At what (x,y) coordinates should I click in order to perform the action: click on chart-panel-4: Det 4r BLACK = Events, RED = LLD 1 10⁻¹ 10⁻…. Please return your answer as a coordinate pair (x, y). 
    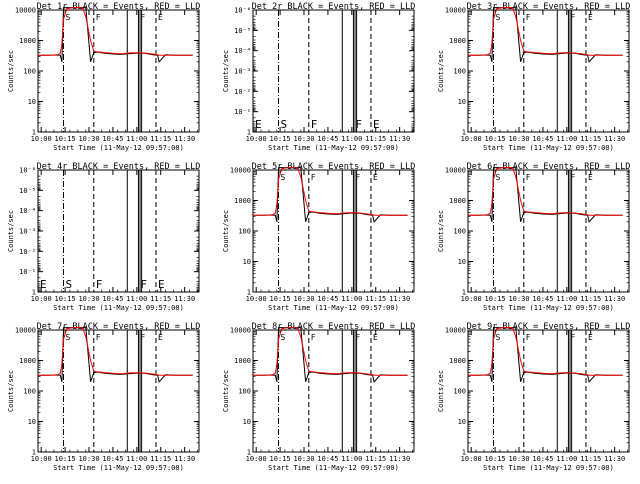
    Looking at the image, I should click on (103, 237).